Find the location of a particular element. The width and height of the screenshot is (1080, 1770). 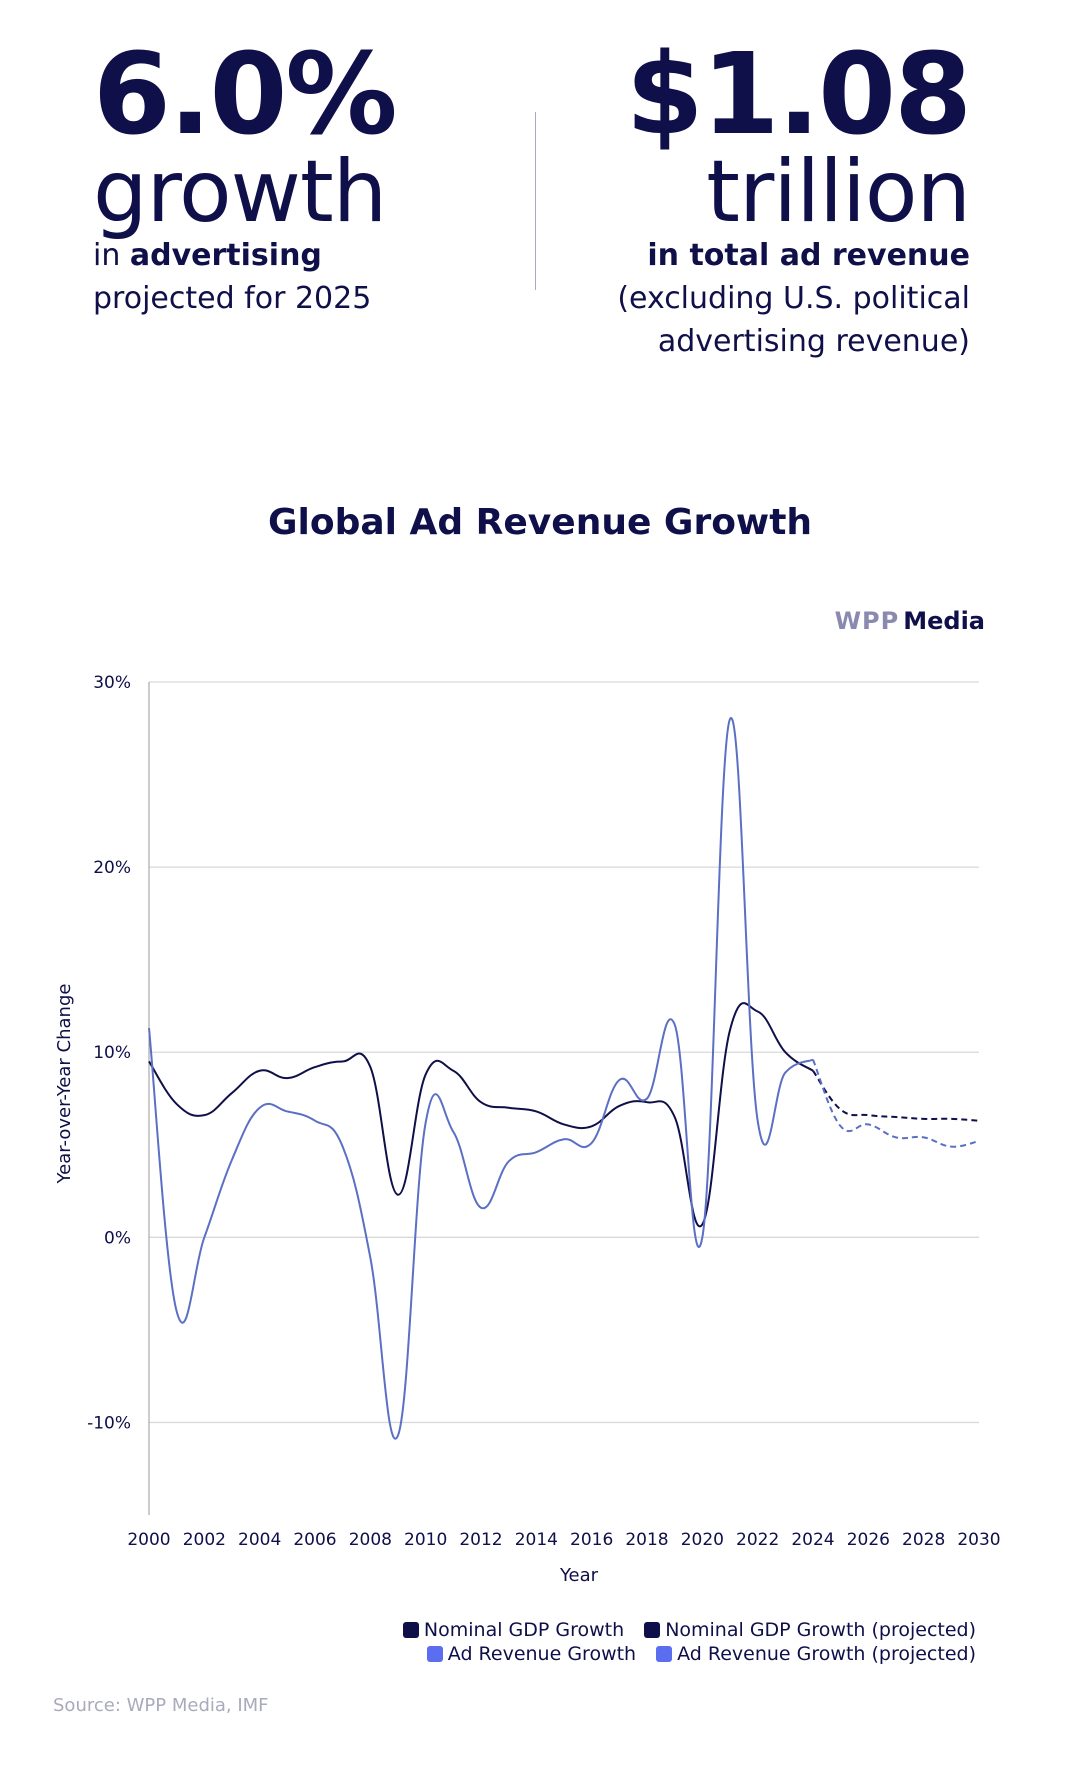

y-tick-label: -10% is located at coordinates (109, 1423).